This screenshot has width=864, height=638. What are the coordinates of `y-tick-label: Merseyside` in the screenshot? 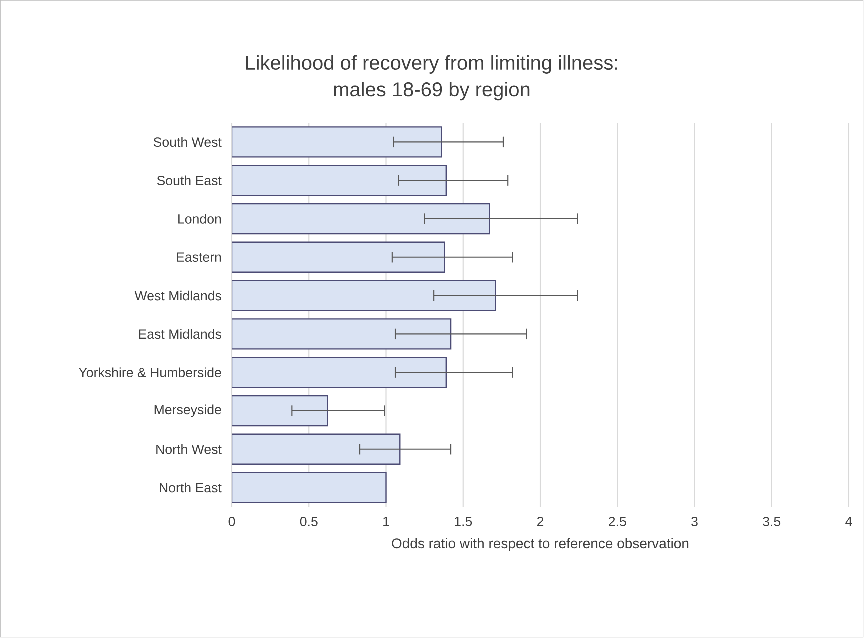 It's located at (188, 411).